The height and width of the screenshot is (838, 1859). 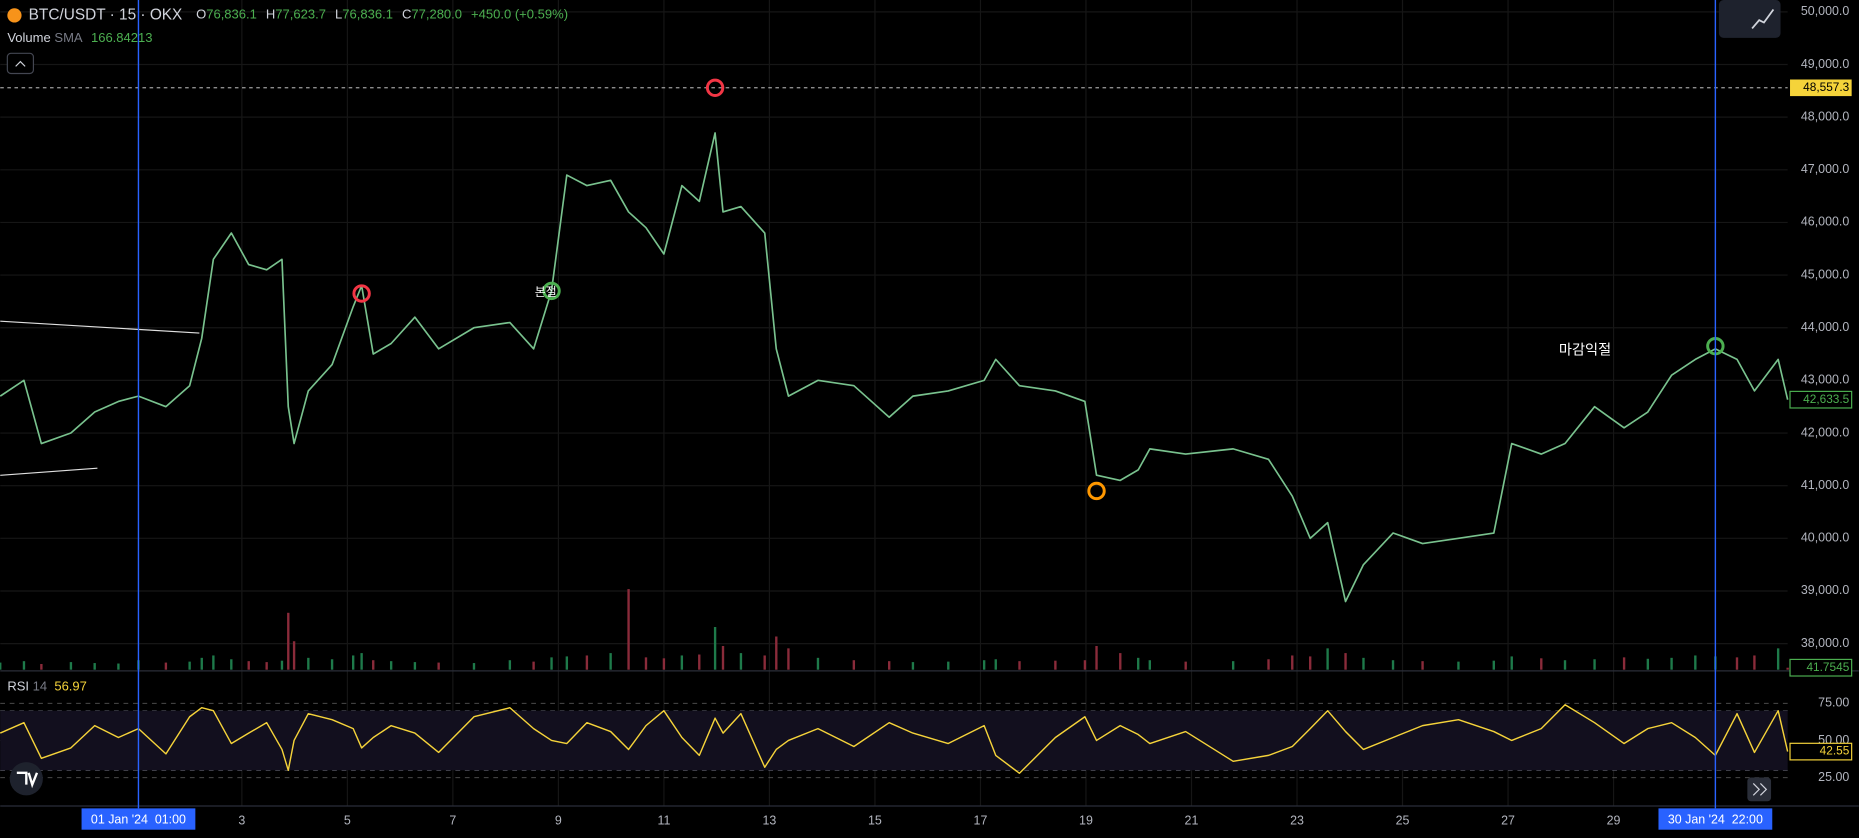 I want to click on tool-button, so click(x=1749, y=19).